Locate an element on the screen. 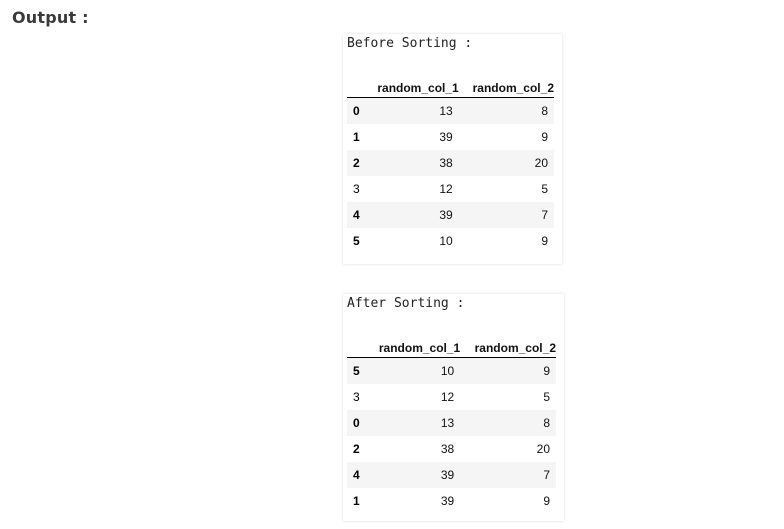 The width and height of the screenshot is (784, 529). before-sorting-title: Before Sorting : is located at coordinates (410, 43).